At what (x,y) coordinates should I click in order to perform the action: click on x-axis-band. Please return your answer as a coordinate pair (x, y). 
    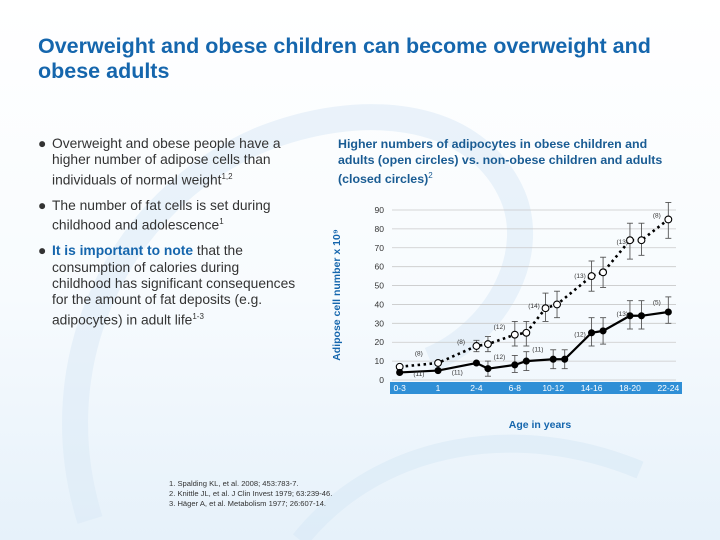
    Looking at the image, I should click on (536, 388).